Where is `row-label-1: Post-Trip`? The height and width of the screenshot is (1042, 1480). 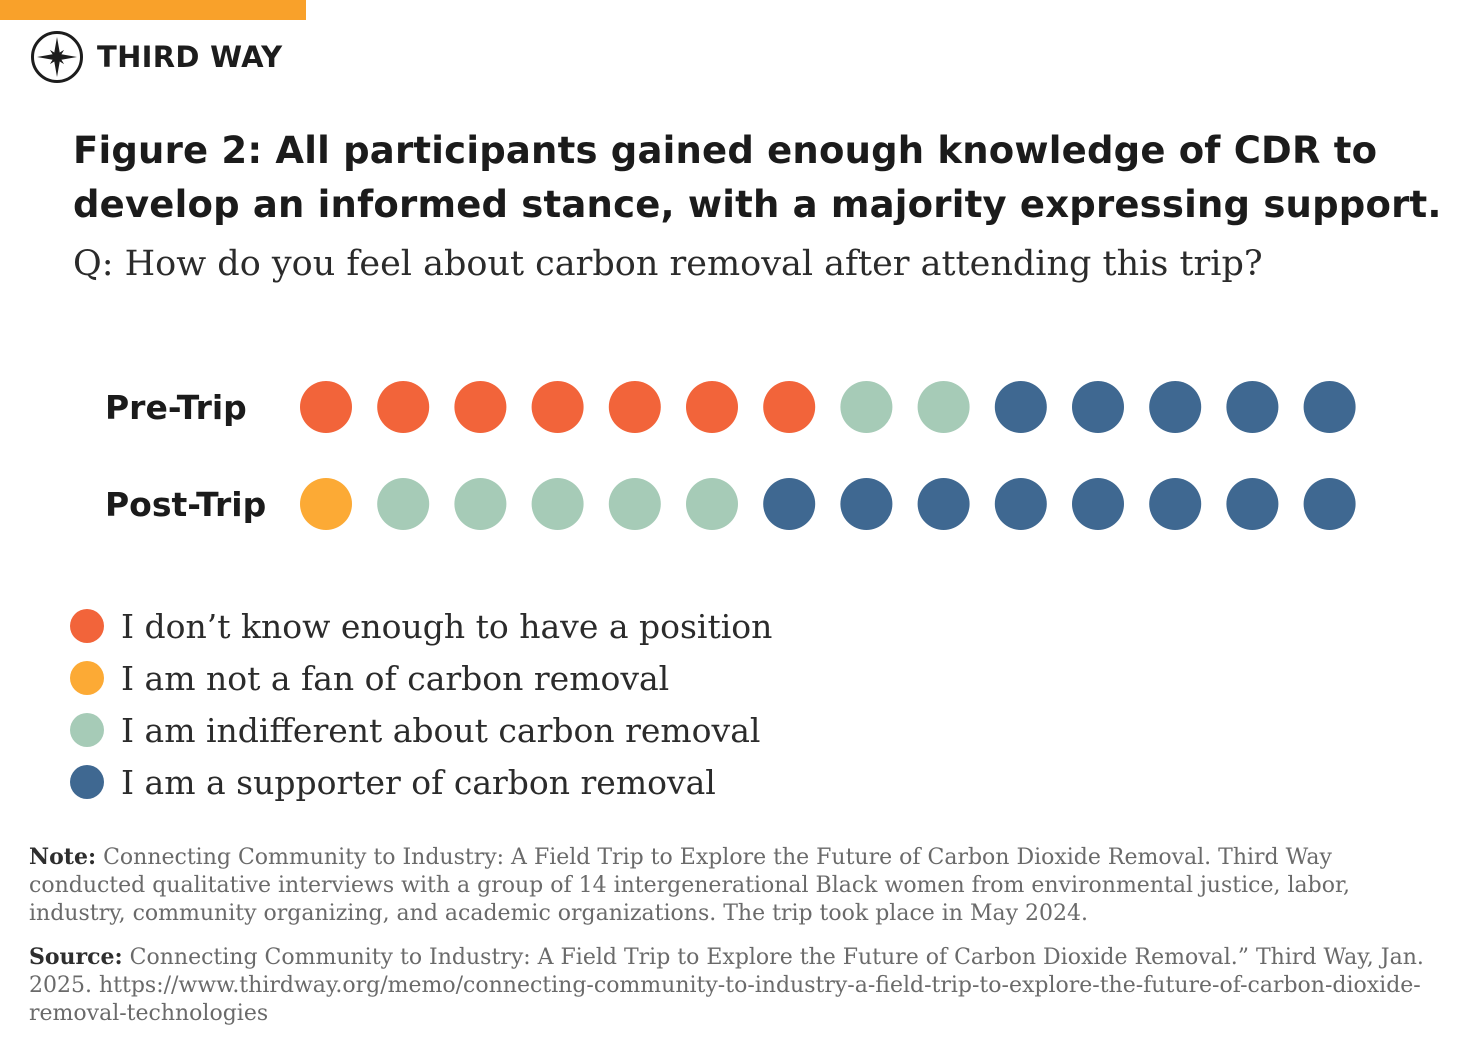
row-label-1: Post-Trip is located at coordinates (185, 504).